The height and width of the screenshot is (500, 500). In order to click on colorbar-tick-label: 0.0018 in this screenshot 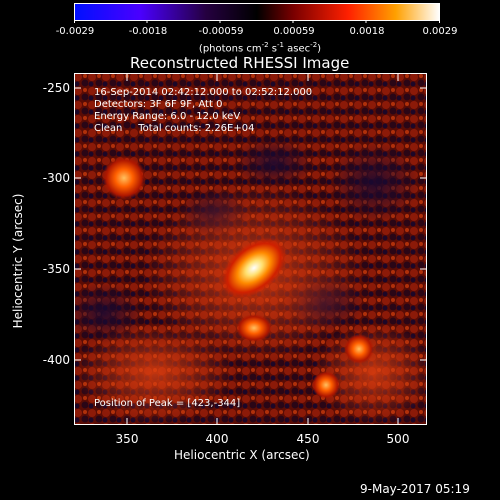, I will do `click(367, 31)`.